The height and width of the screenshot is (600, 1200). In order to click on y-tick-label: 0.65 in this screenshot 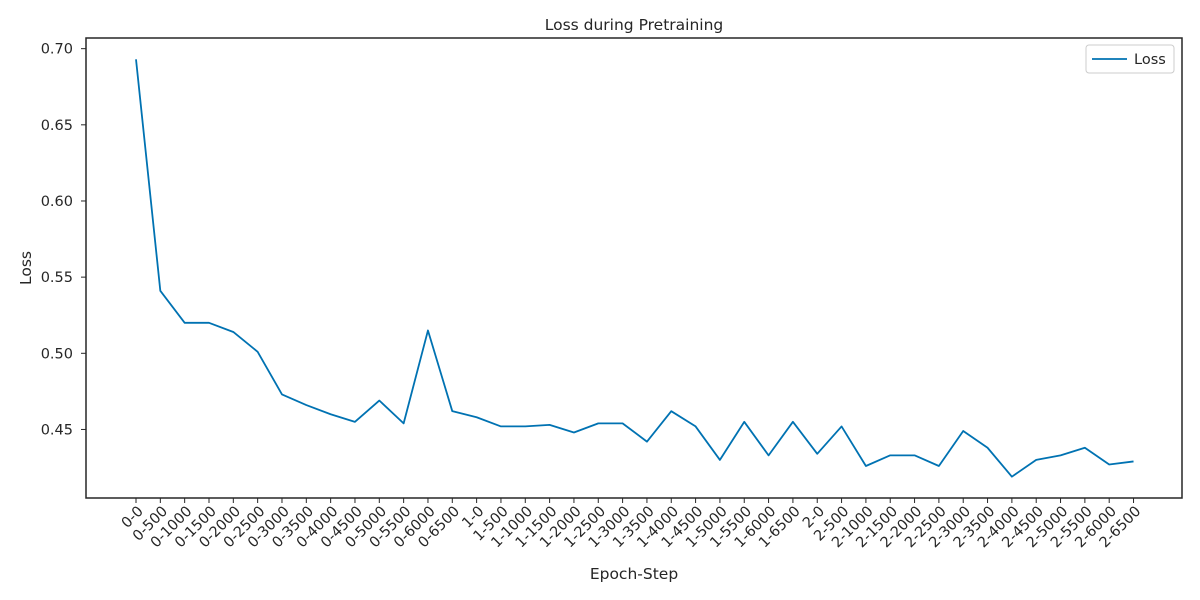, I will do `click(57, 126)`.